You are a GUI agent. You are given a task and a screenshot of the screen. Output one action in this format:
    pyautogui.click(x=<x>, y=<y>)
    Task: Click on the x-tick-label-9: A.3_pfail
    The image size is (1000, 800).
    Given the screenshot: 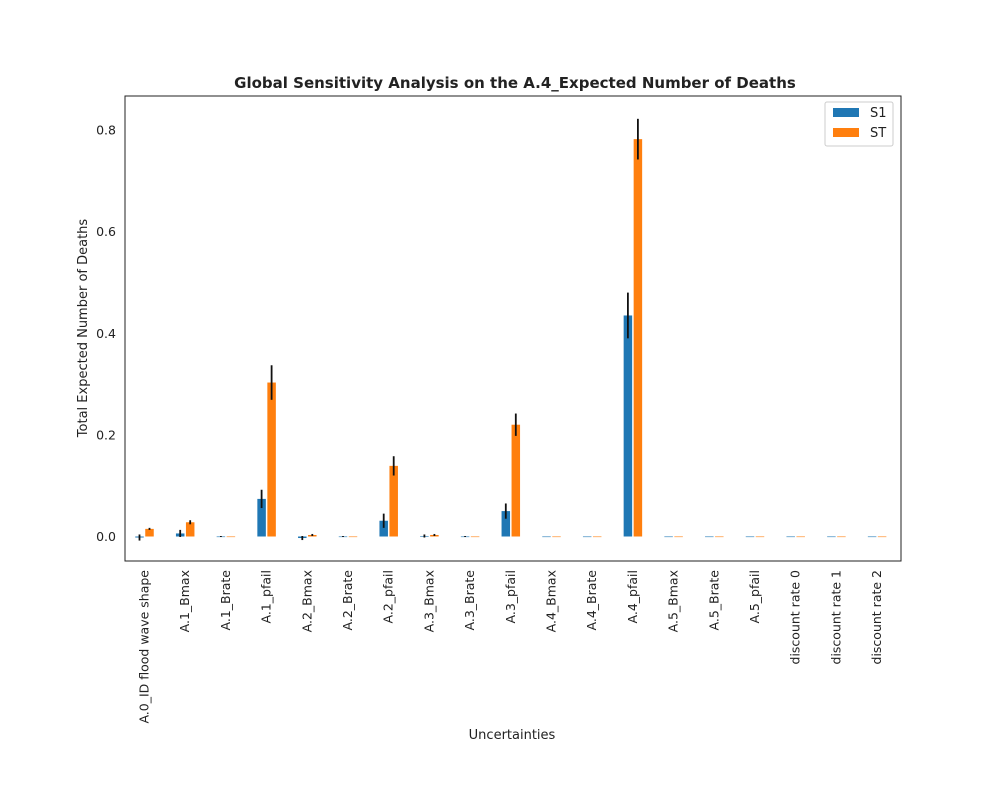 What is the action you would take?
    pyautogui.click(x=510, y=596)
    